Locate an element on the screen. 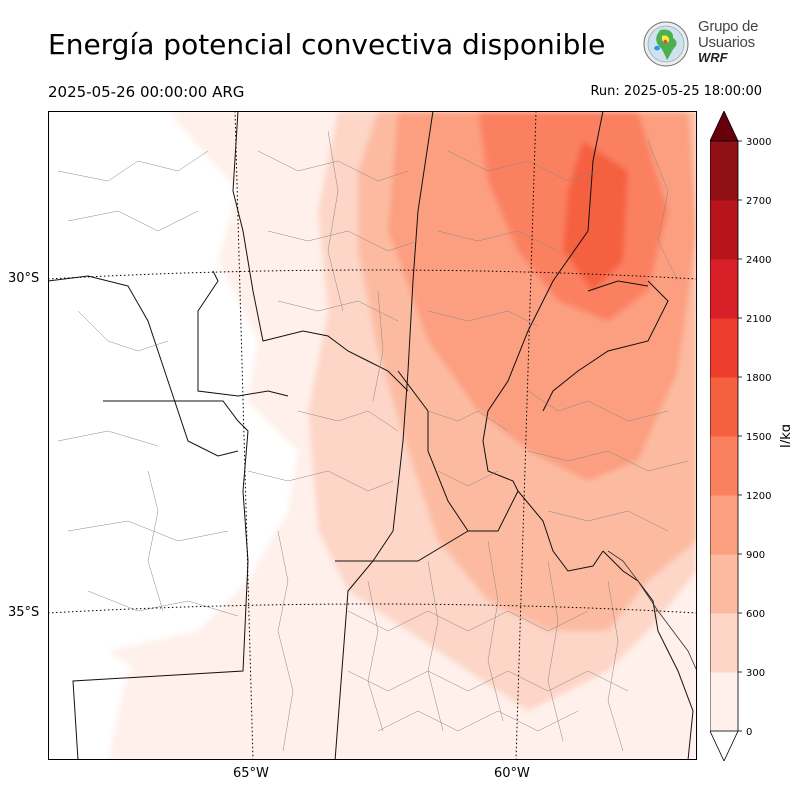  wrf-users-logo: Grupo de Usuarios WRF is located at coordinates (700, 43).